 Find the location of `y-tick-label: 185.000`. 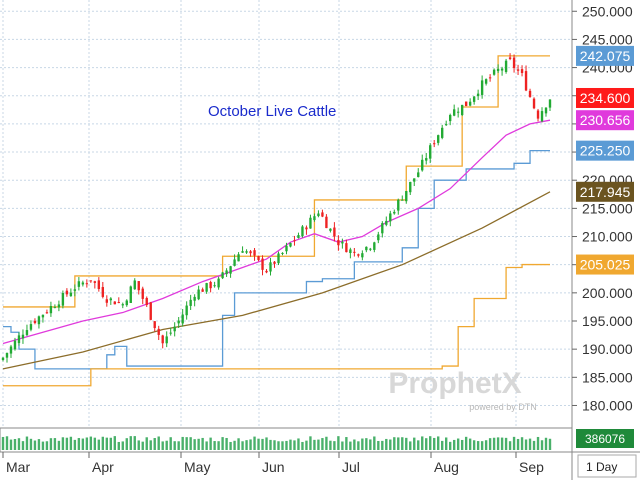

y-tick-label: 185.000 is located at coordinates (607, 377).